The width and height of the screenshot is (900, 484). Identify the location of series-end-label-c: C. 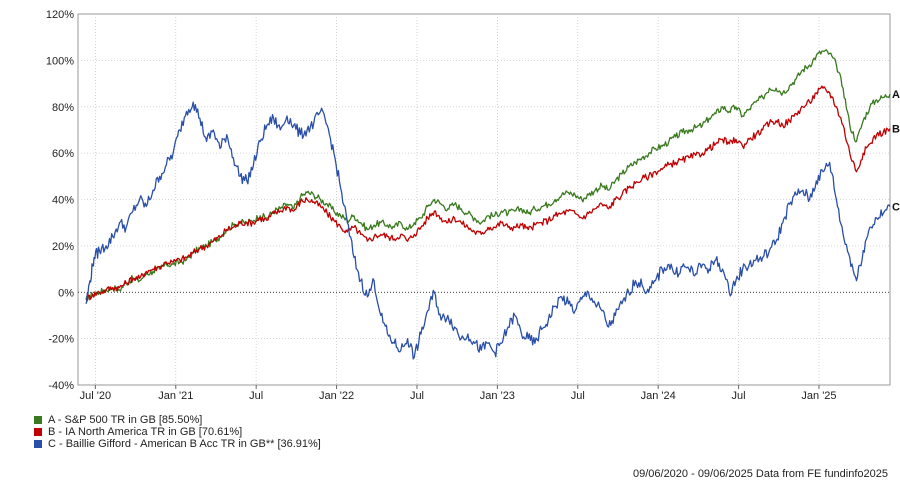
(896, 208).